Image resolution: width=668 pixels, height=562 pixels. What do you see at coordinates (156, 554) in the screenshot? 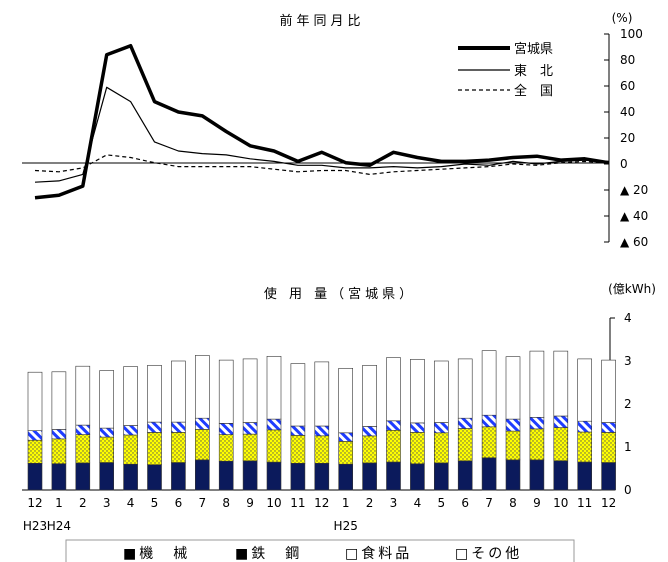
I see `legend-item-kikai: ■機 械` at bounding box center [156, 554].